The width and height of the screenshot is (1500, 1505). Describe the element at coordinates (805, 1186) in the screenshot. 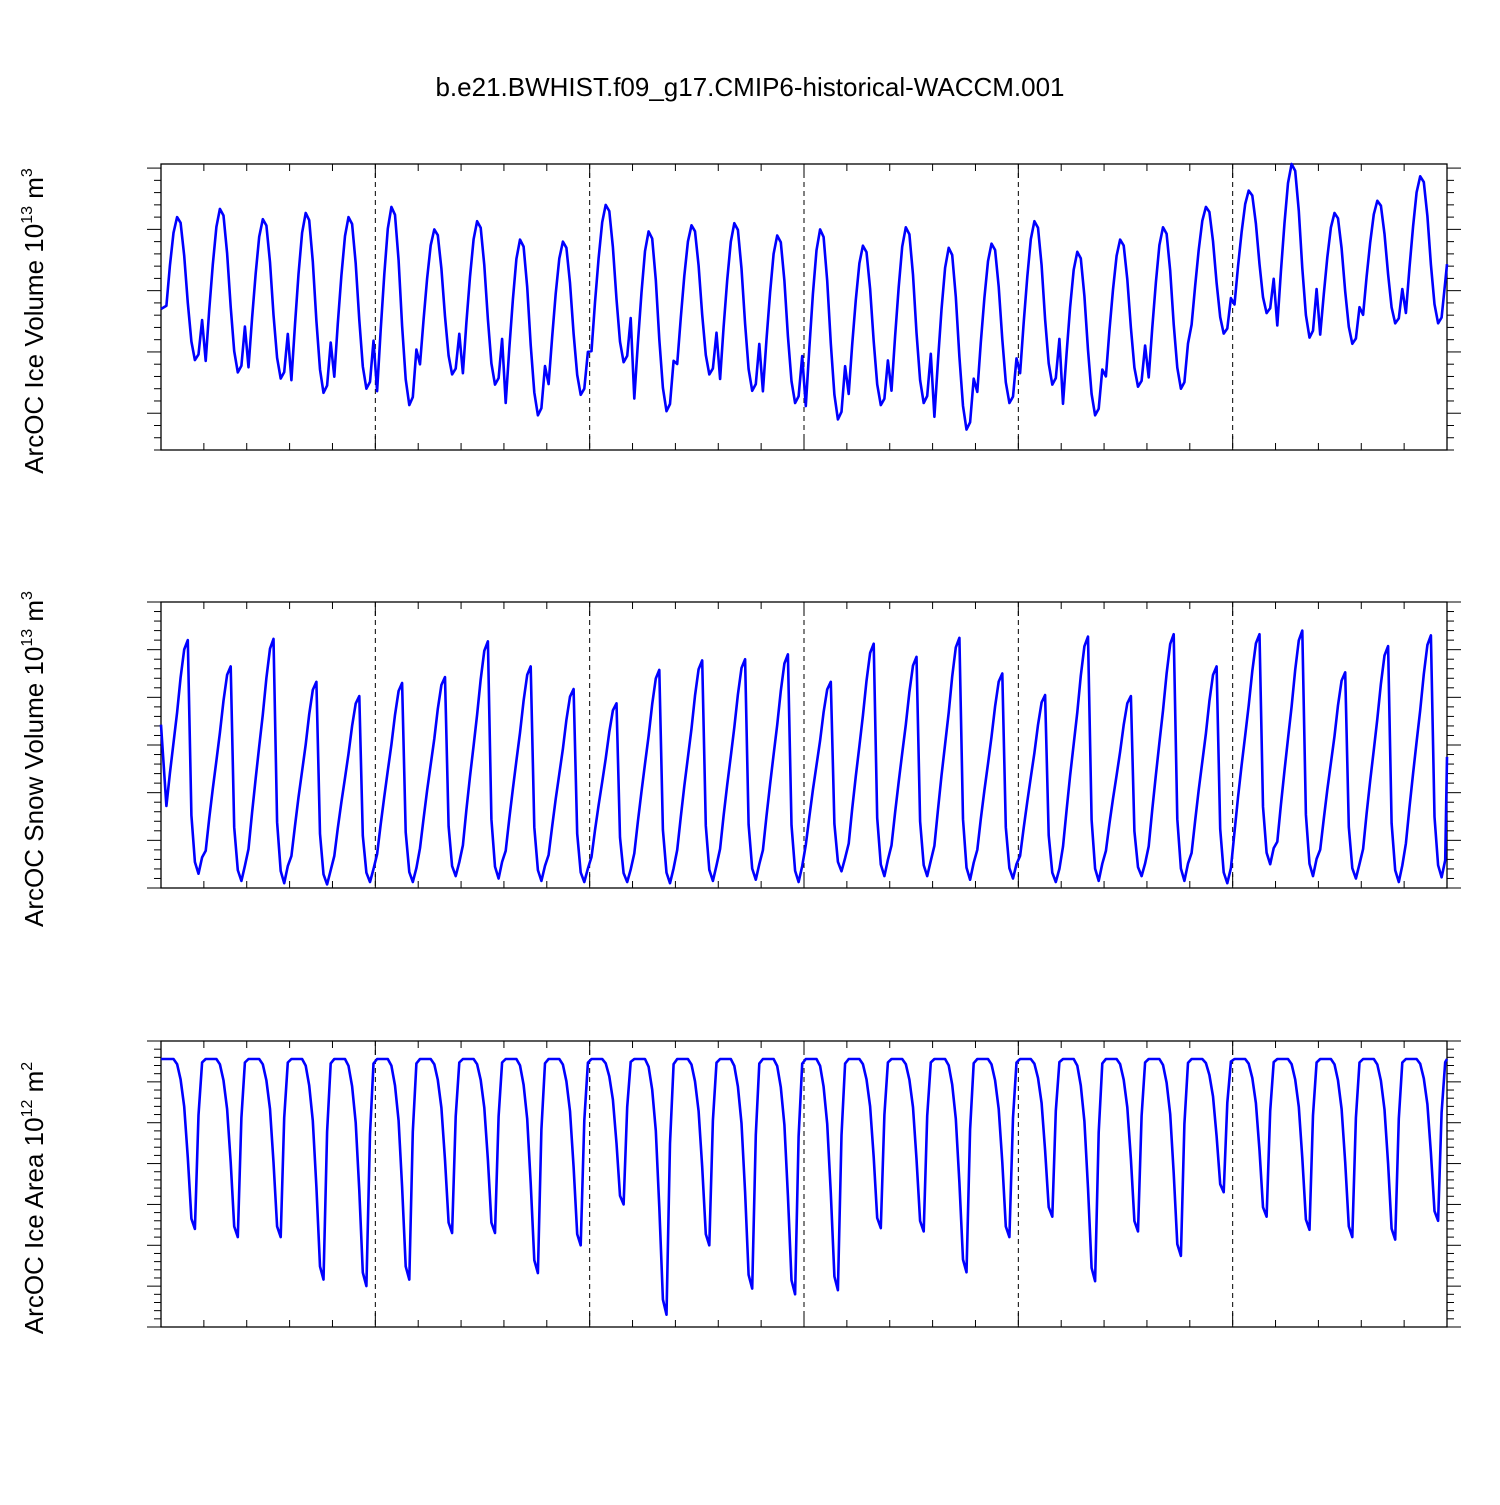

I see `series-line-ice-area` at that location.